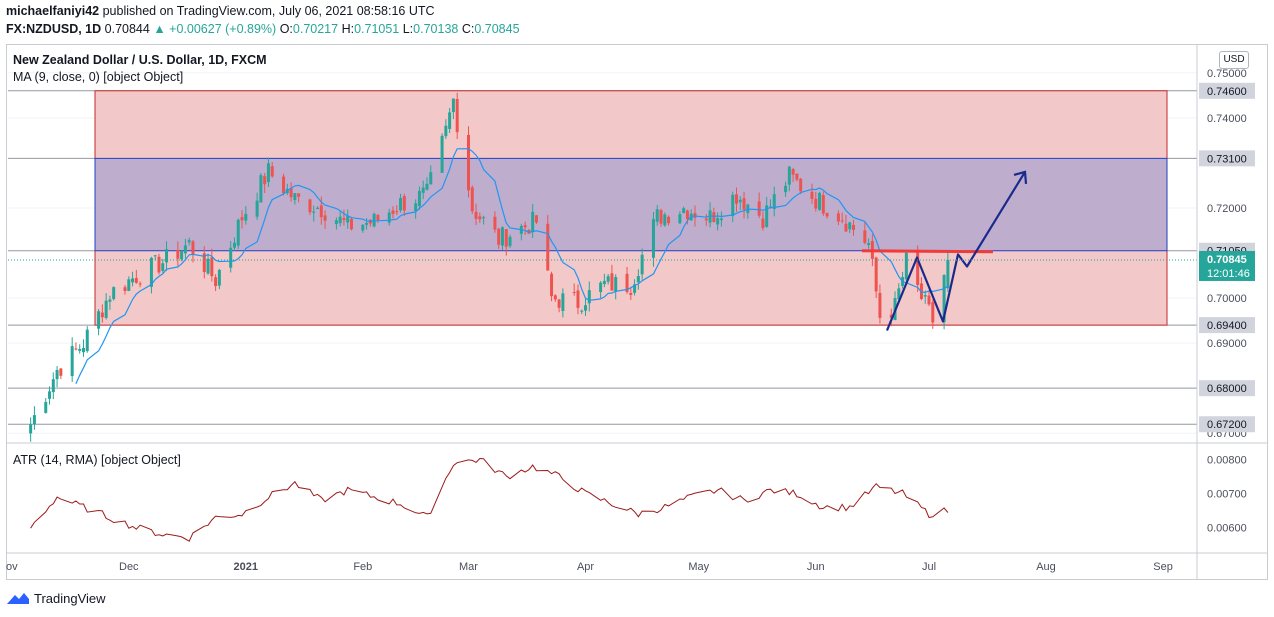 Image resolution: width=1274 pixels, height=617 pixels. What do you see at coordinates (1163, 567) in the screenshot?
I see `time-tick-label: Sep` at bounding box center [1163, 567].